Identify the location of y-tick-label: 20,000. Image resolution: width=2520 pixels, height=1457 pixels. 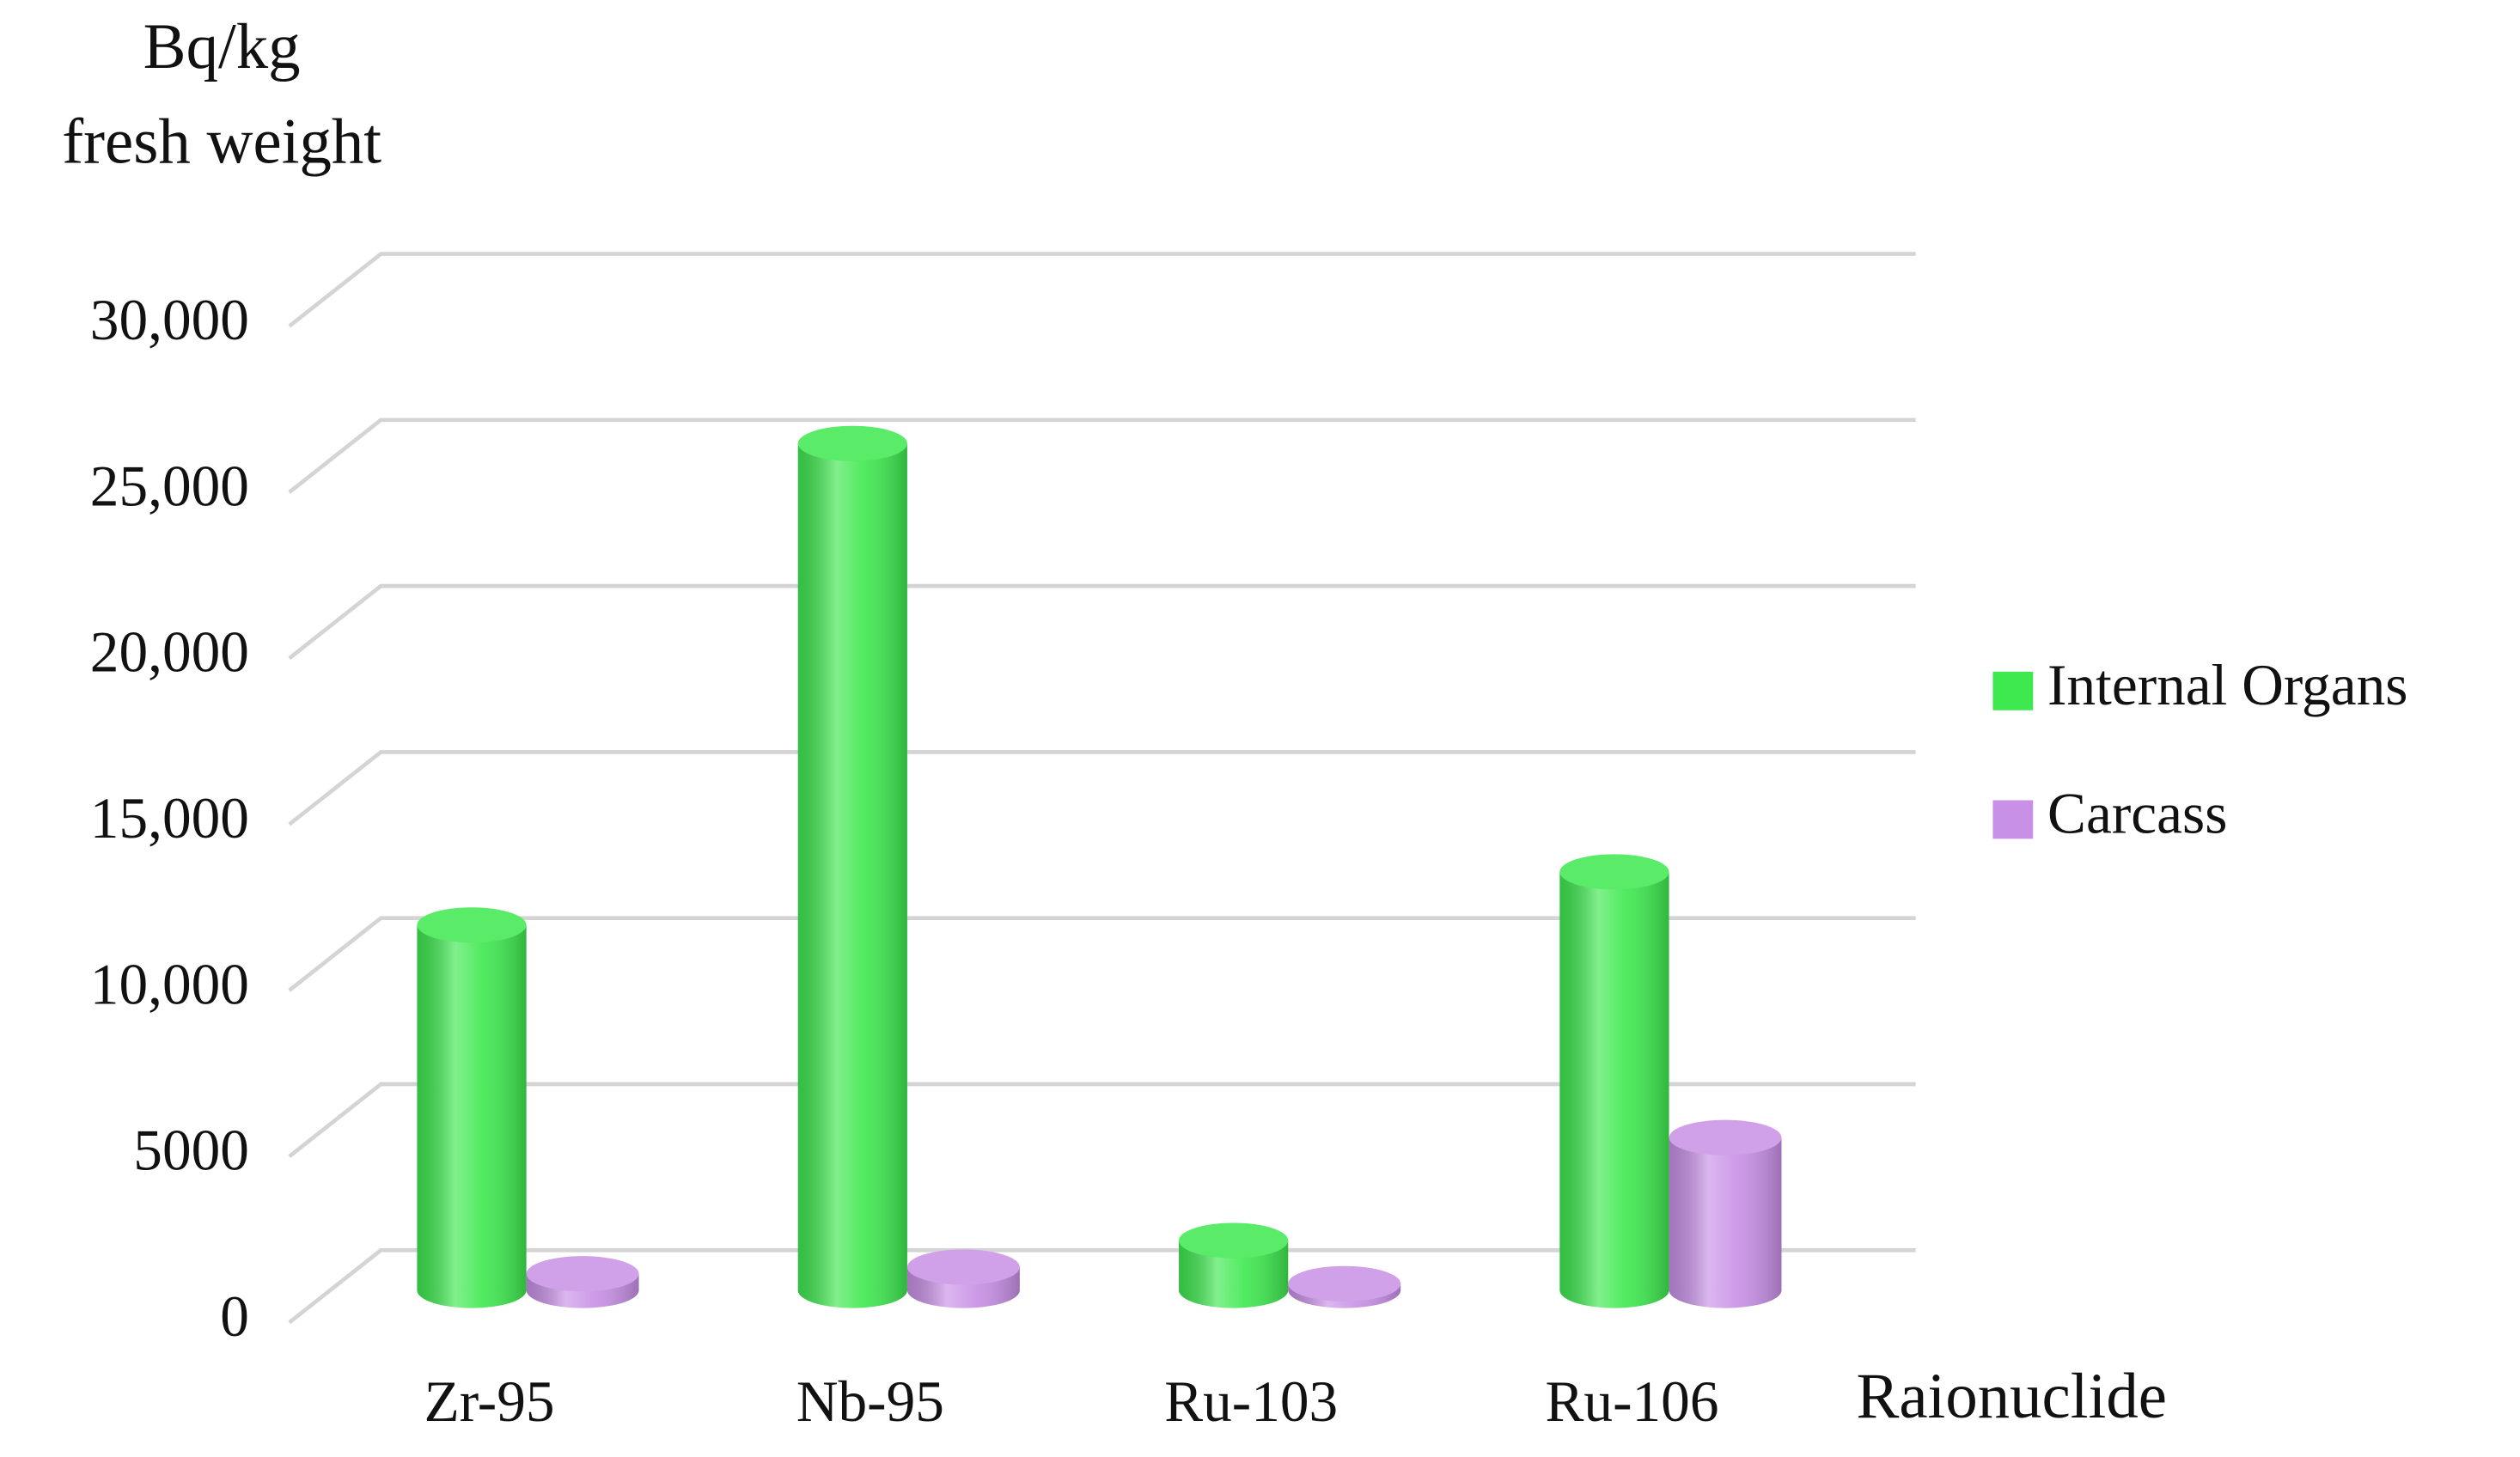
(169, 652).